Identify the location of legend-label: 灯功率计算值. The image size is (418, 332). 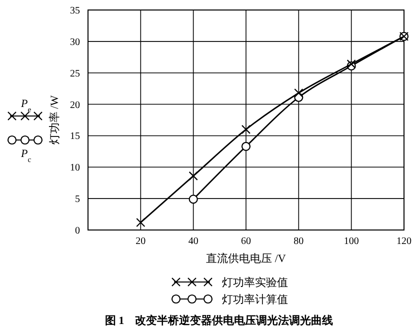
(255, 299).